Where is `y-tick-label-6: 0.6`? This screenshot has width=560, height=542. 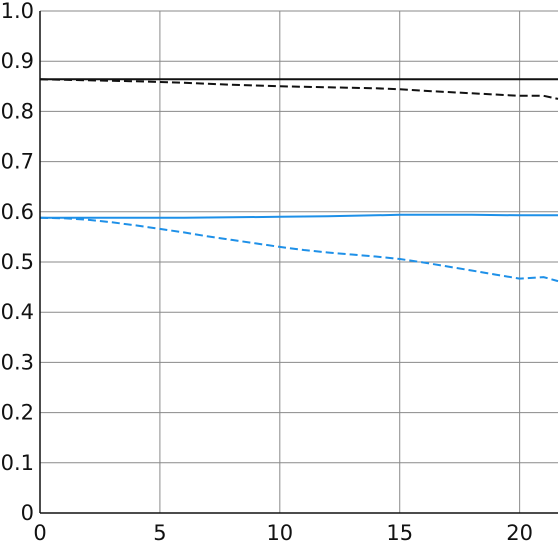
y-tick-label-6: 0.6 is located at coordinates (17, 212).